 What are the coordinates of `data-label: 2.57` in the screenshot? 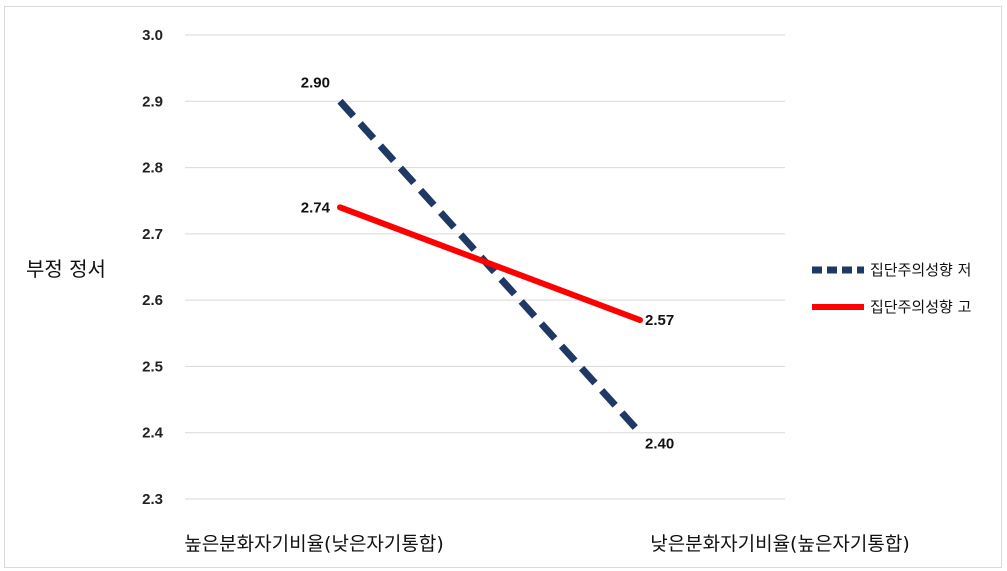 It's located at (659, 320).